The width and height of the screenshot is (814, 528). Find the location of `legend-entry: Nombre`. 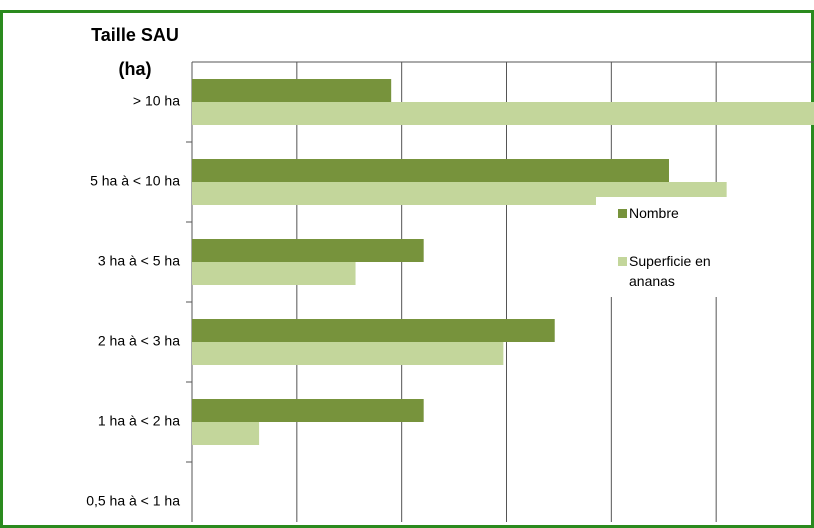

legend-entry: Nombre is located at coordinates (654, 213).